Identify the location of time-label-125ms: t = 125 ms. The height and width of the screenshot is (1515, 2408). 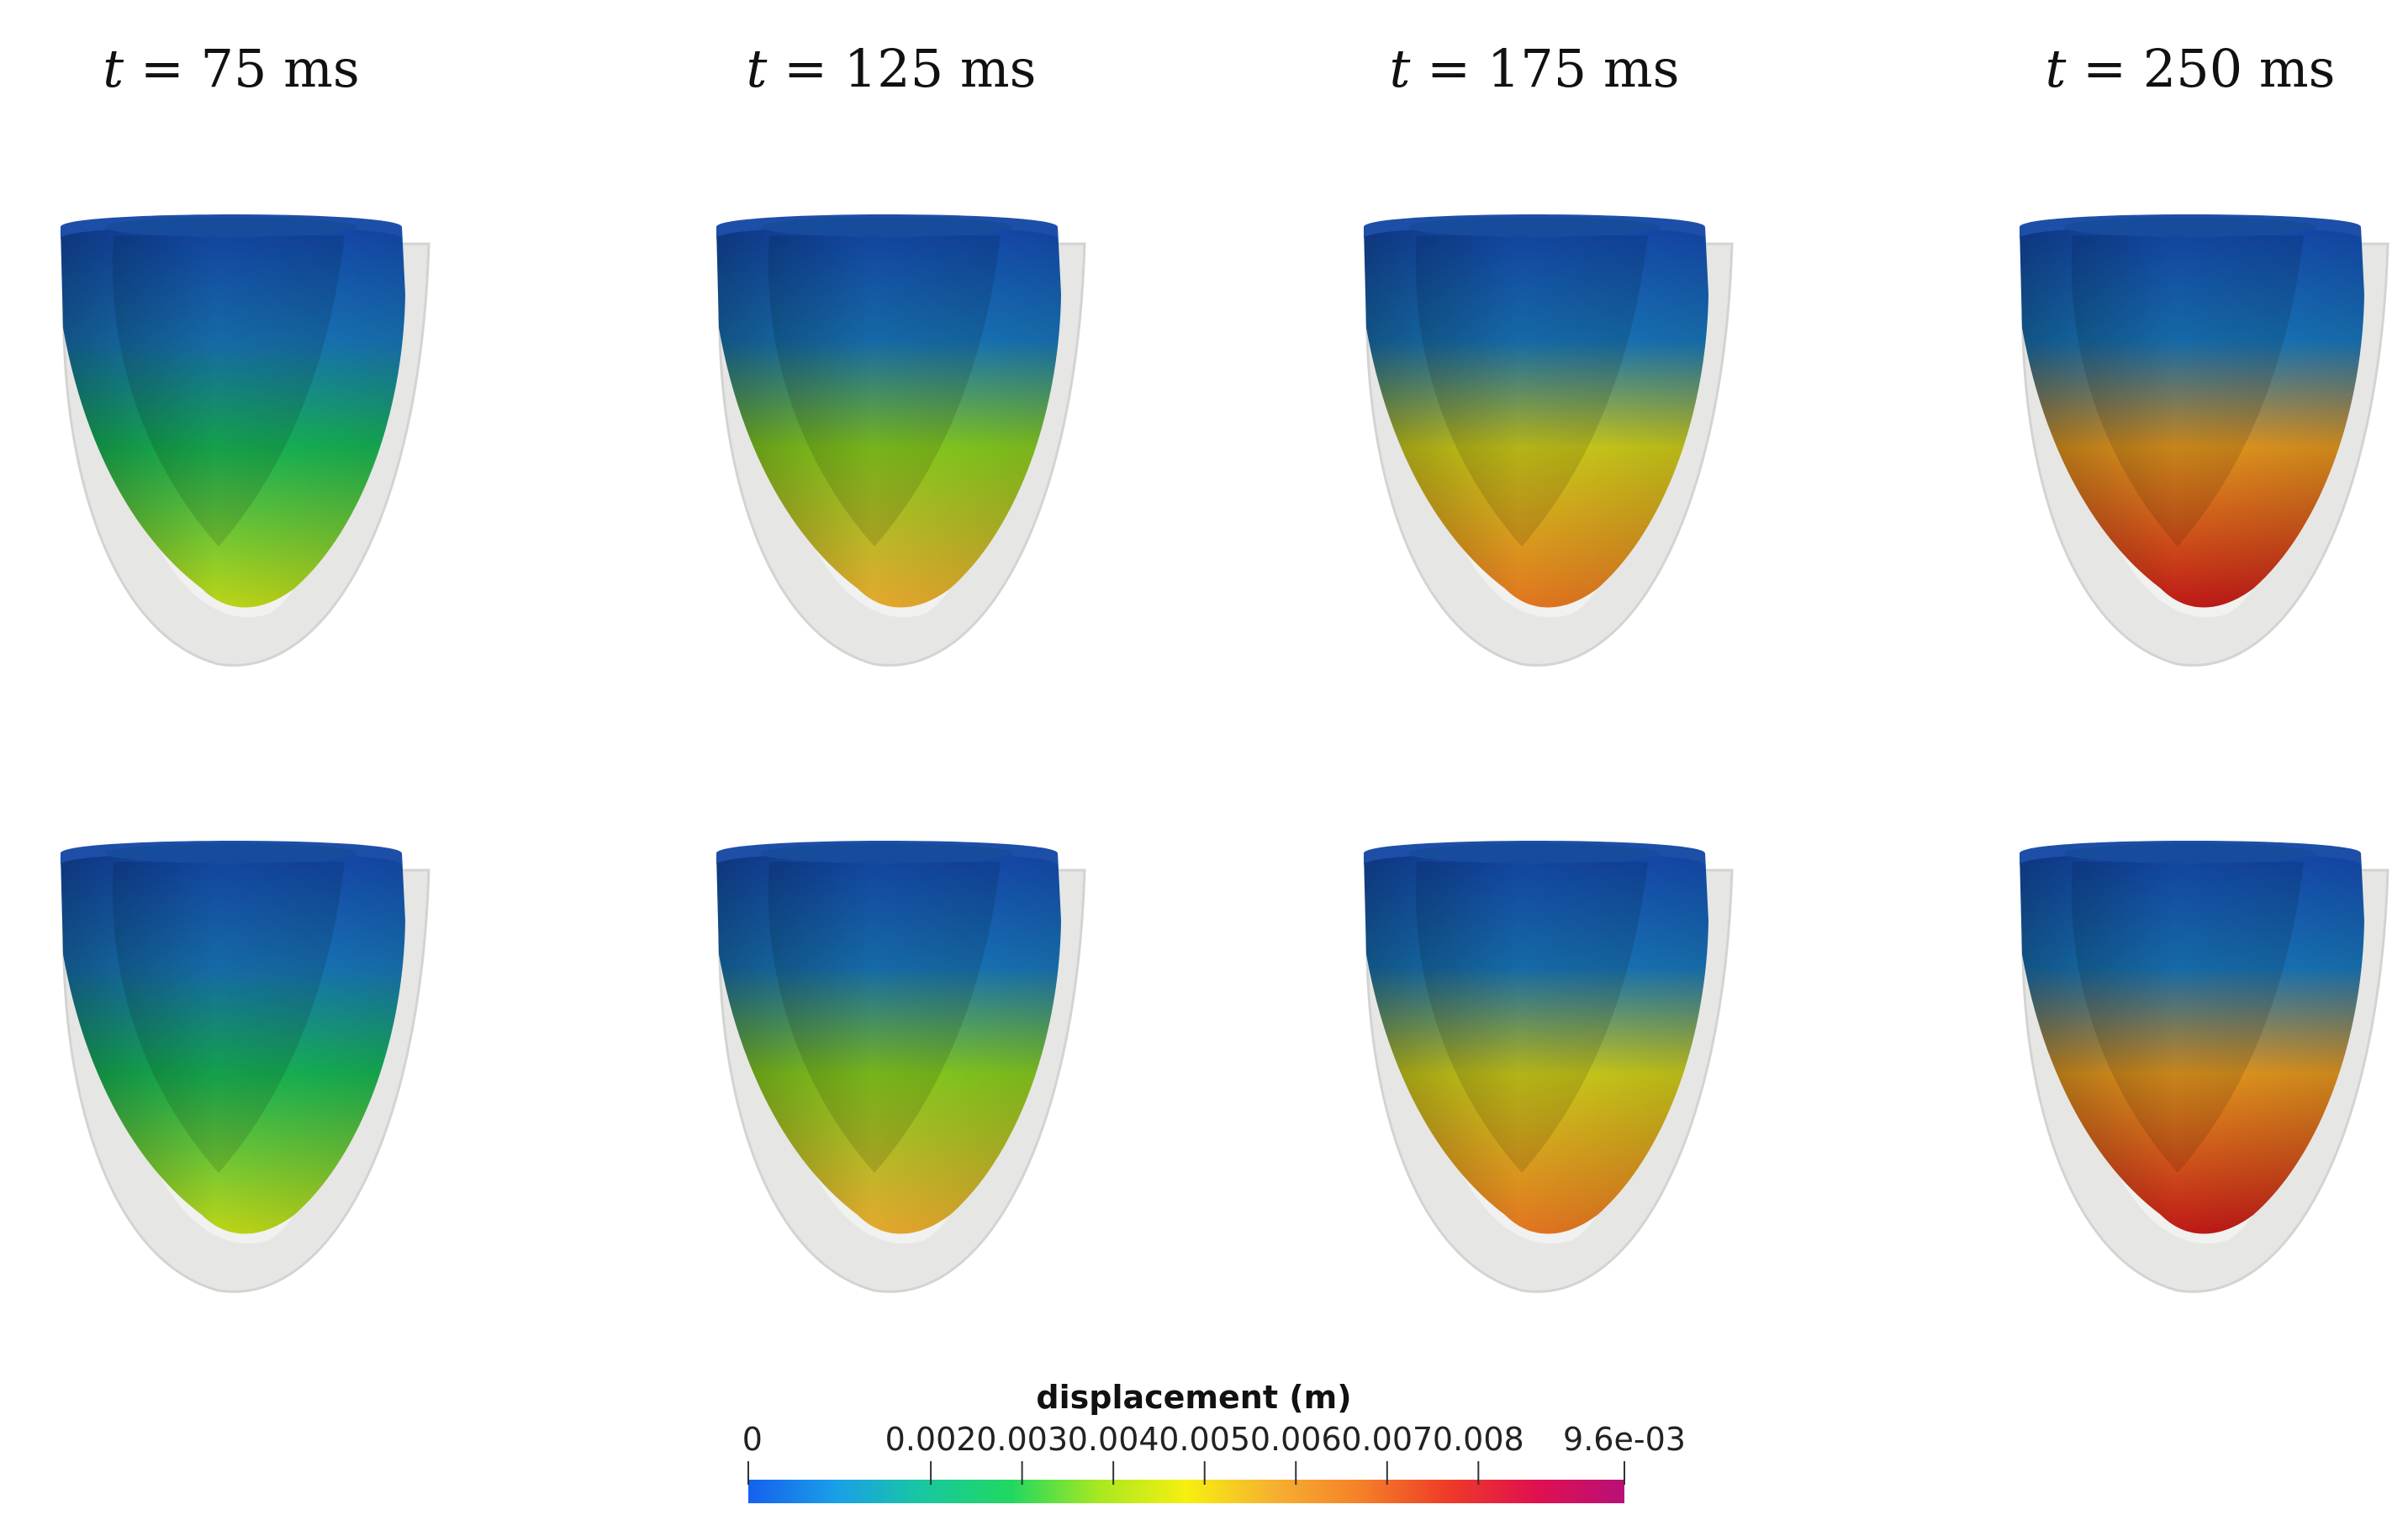
(891, 69).